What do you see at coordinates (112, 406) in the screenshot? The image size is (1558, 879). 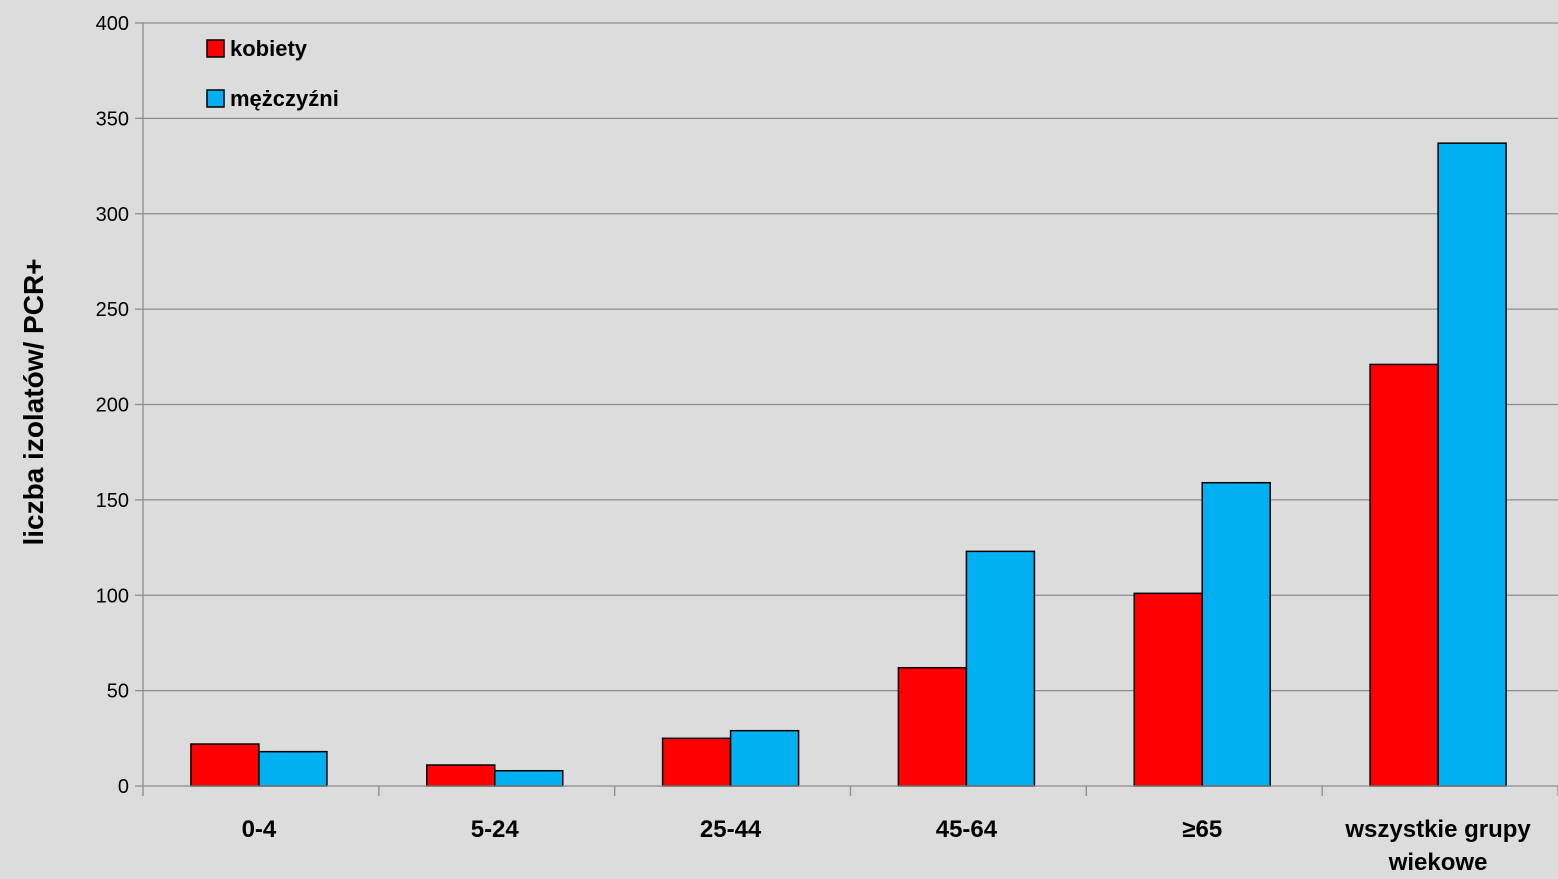 I see `y-tick-label: 200` at bounding box center [112, 406].